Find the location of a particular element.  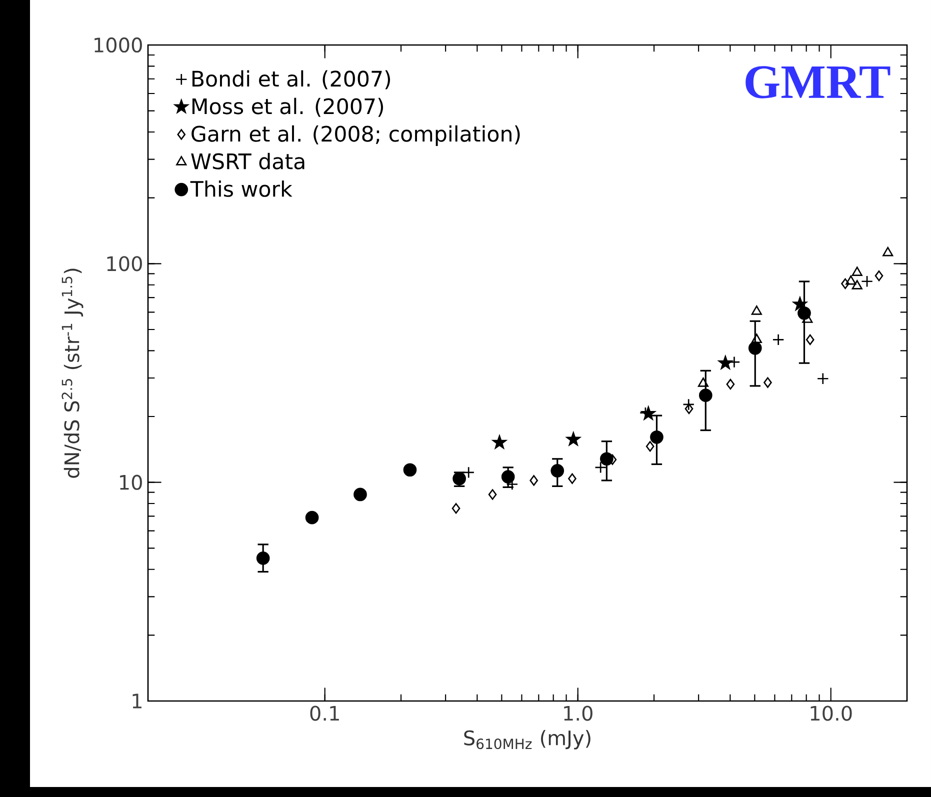

x-tick-label: 0.1 is located at coordinates (324, 713).